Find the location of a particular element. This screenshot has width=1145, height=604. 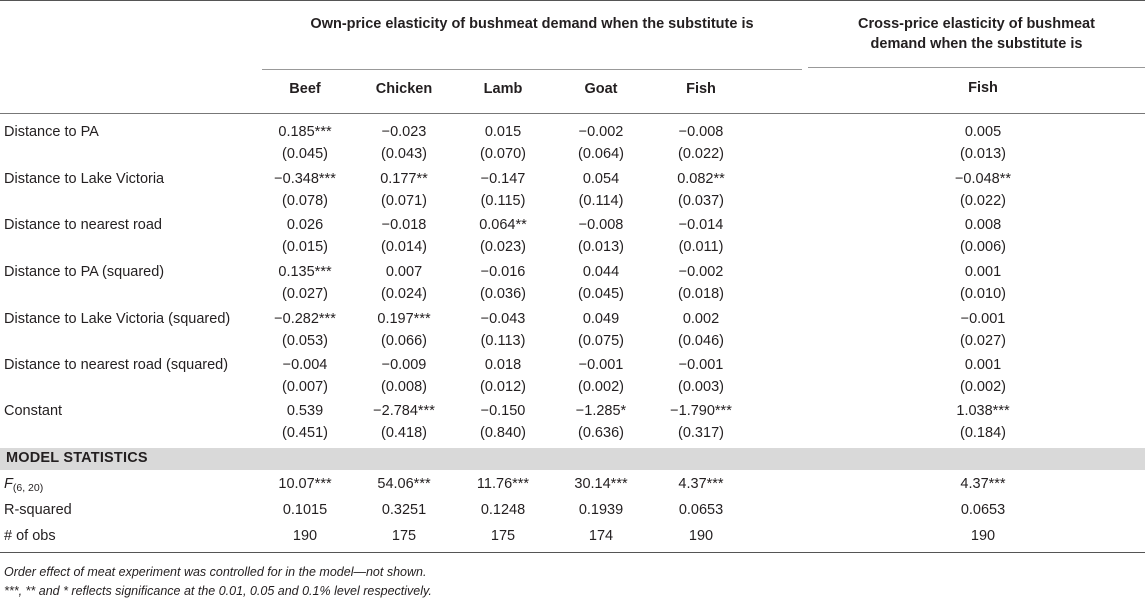

column-header-fish: Fish is located at coordinates (701, 89).